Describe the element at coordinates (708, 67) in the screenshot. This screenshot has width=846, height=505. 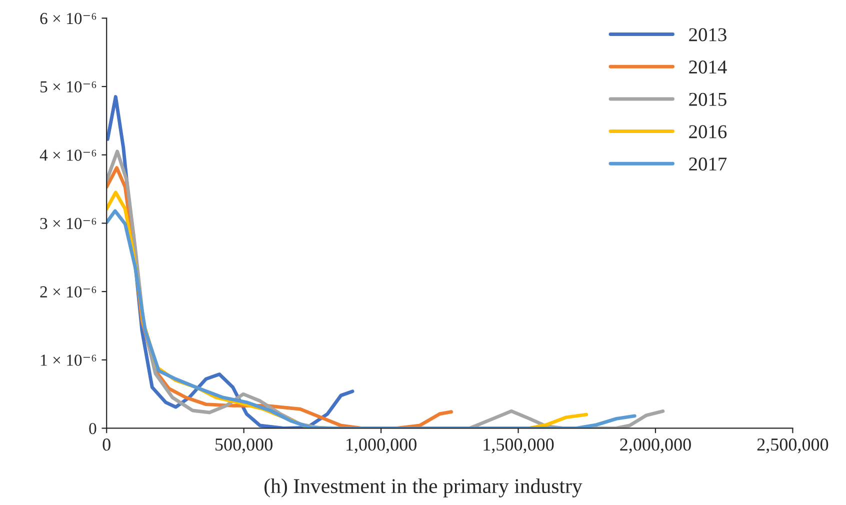
I see `legend-label: 2014` at that location.